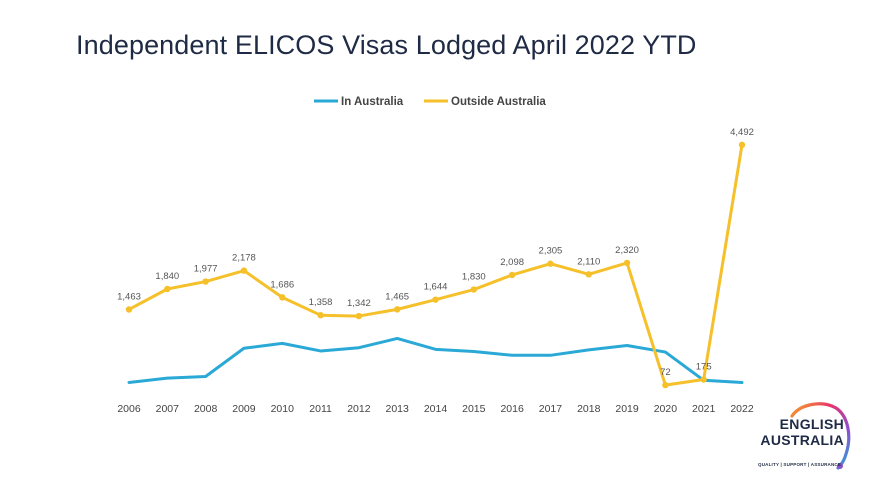  I want to click on data-label: 72, so click(665, 372).